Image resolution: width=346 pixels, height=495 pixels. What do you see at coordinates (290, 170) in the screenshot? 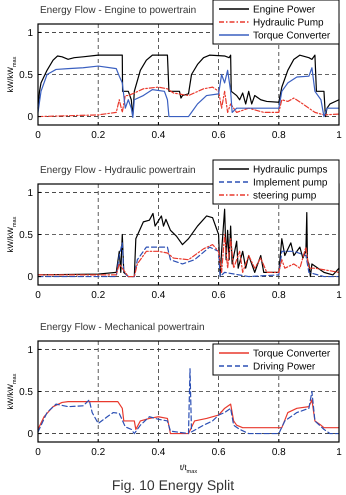
I see `legend-label: Hydraulic pumps` at bounding box center [290, 170].